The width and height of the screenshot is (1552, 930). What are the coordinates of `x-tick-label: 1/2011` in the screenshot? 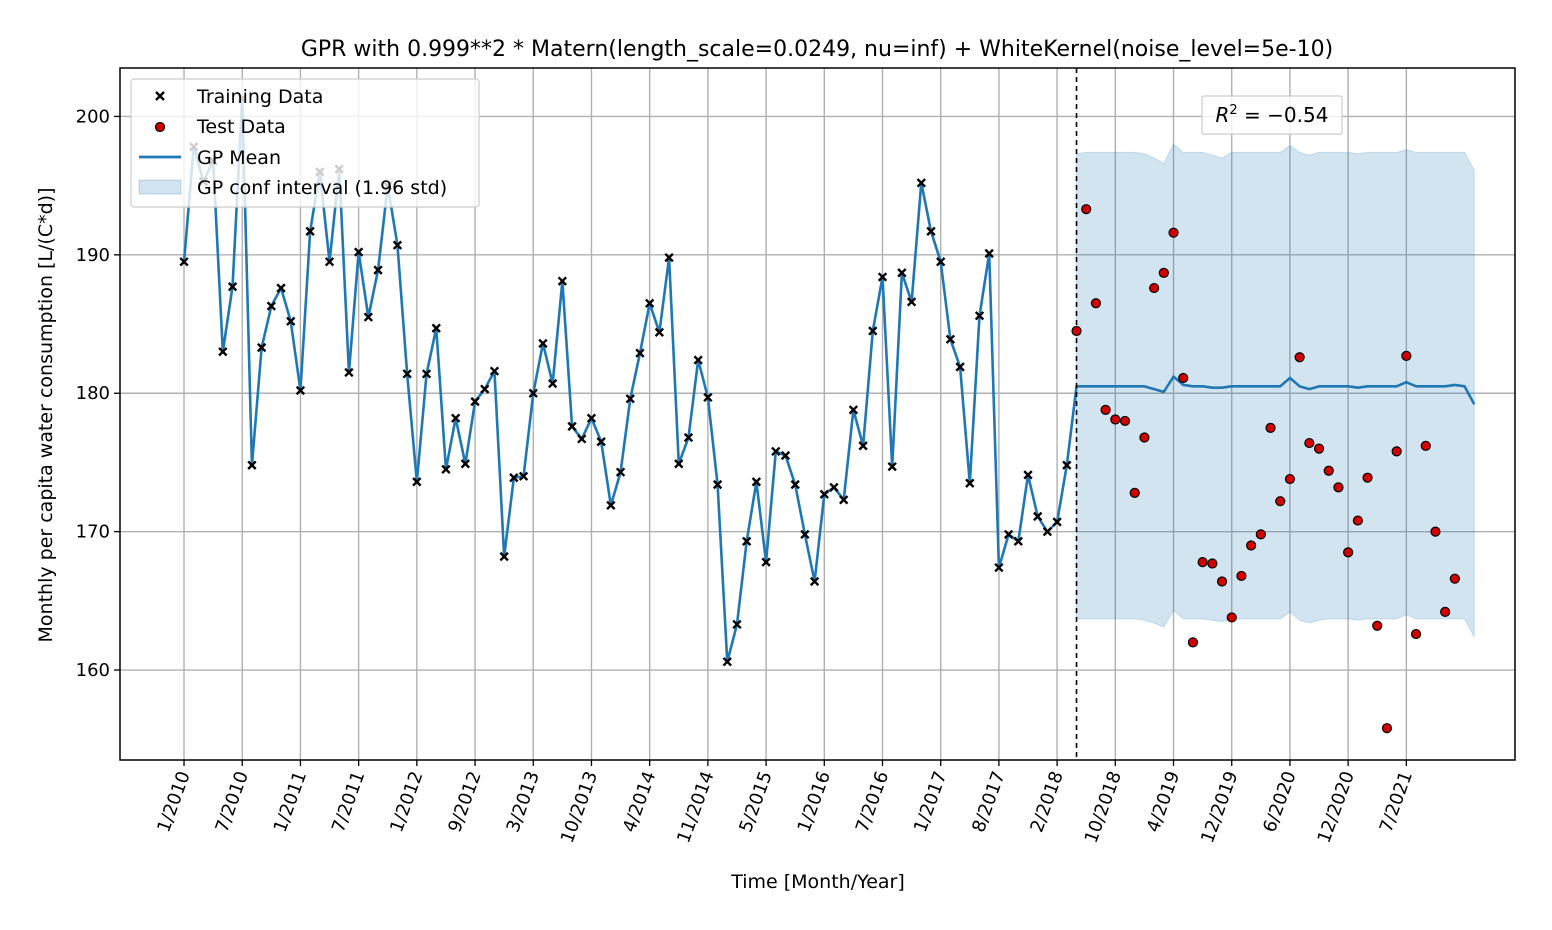 It's located at (290, 802).